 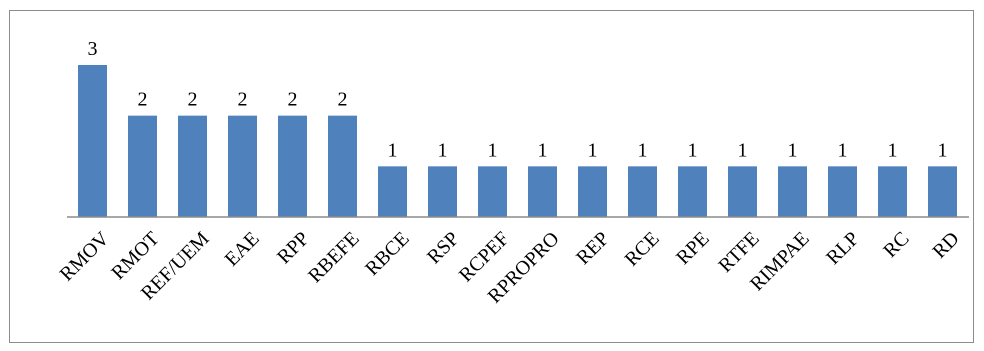 What do you see at coordinates (93, 49) in the screenshot?
I see `data-label: 3` at bounding box center [93, 49].